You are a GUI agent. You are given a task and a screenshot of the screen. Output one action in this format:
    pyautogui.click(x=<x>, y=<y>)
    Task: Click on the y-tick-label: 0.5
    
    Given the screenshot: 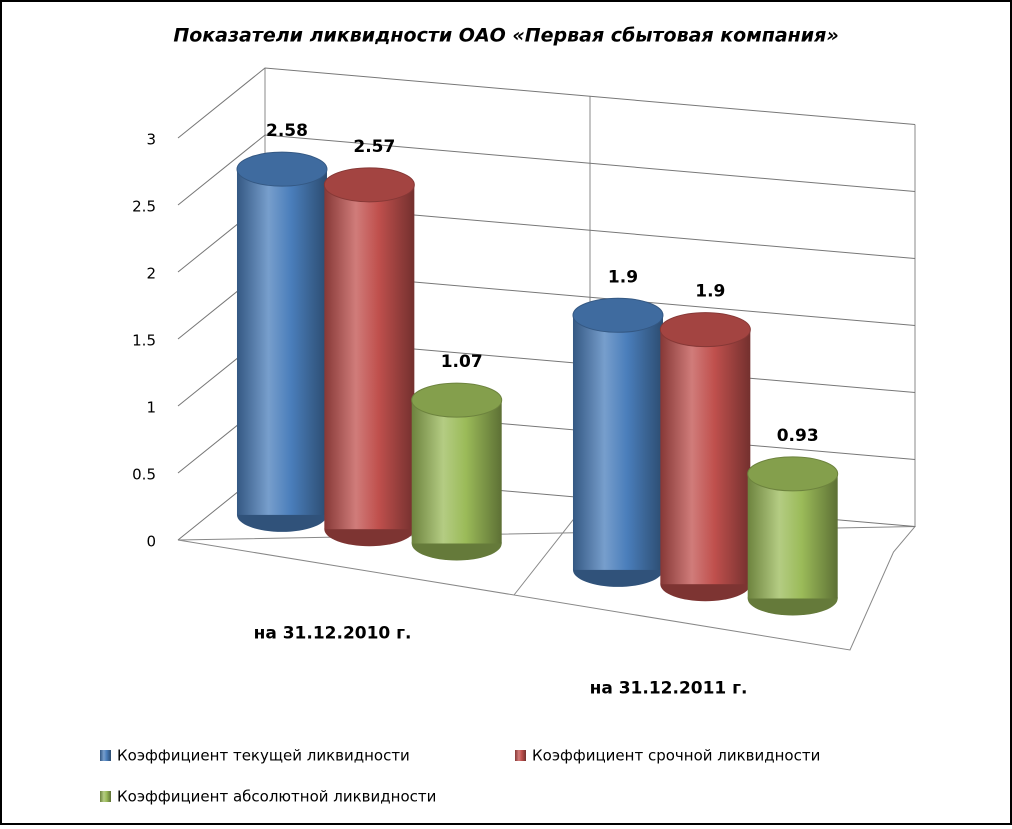 What is the action you would take?
    pyautogui.click(x=144, y=475)
    